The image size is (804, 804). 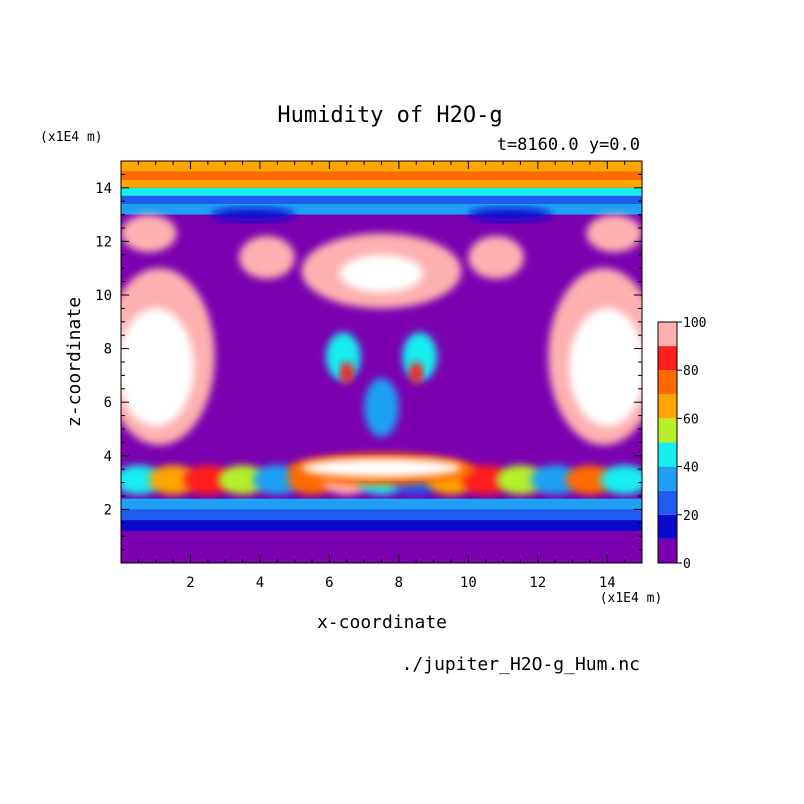 I want to click on y-tick-label: 14, so click(x=103, y=189).